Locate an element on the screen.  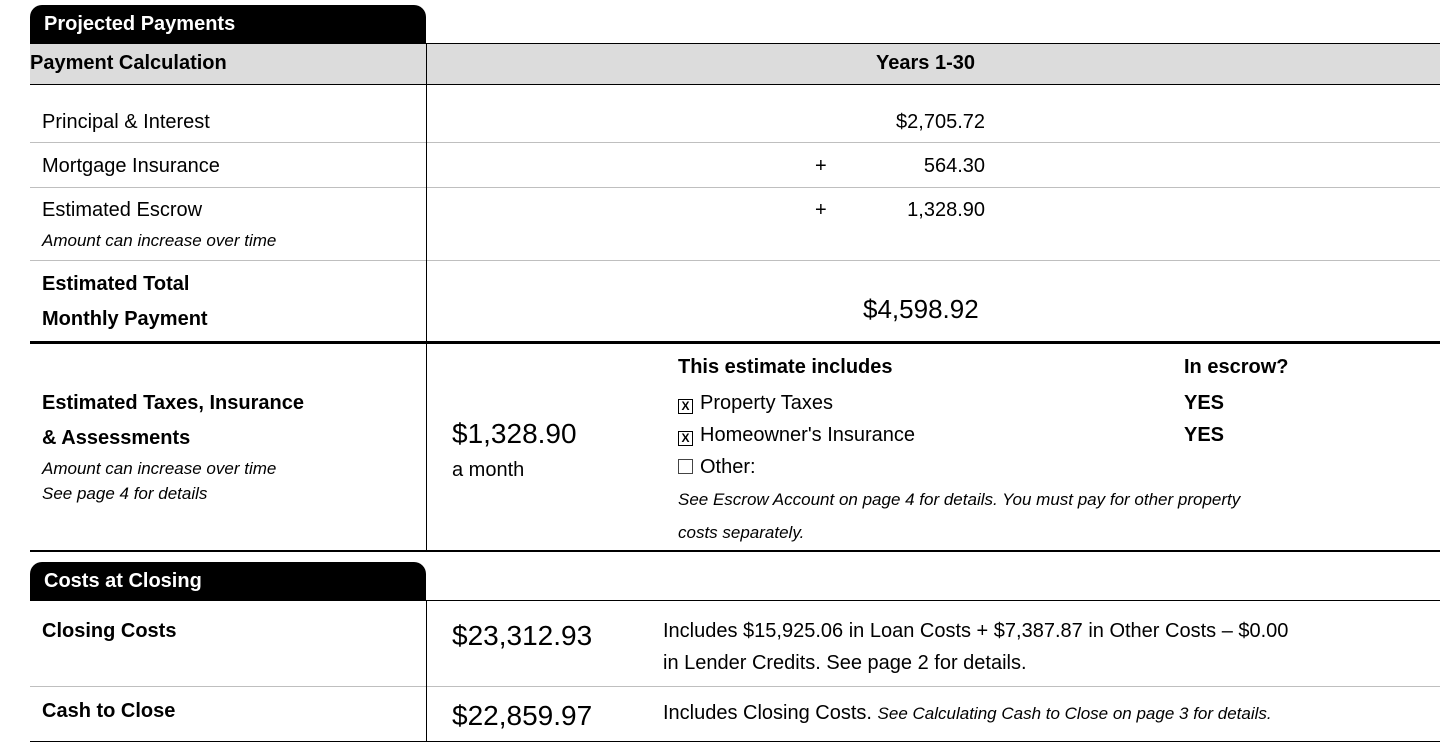
mortgage-insurance-sign: + is located at coordinates (821, 166).